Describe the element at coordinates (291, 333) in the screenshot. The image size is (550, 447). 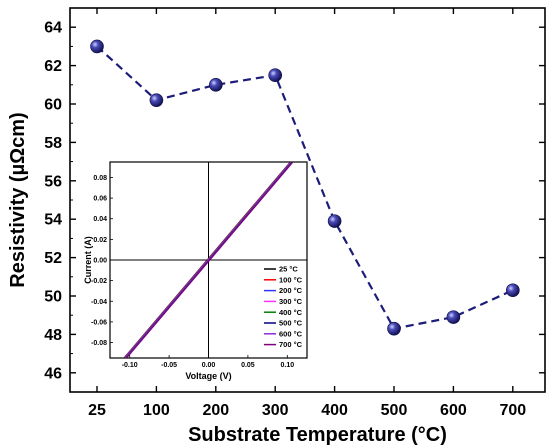
I see `legend-label: 600 °C` at that location.